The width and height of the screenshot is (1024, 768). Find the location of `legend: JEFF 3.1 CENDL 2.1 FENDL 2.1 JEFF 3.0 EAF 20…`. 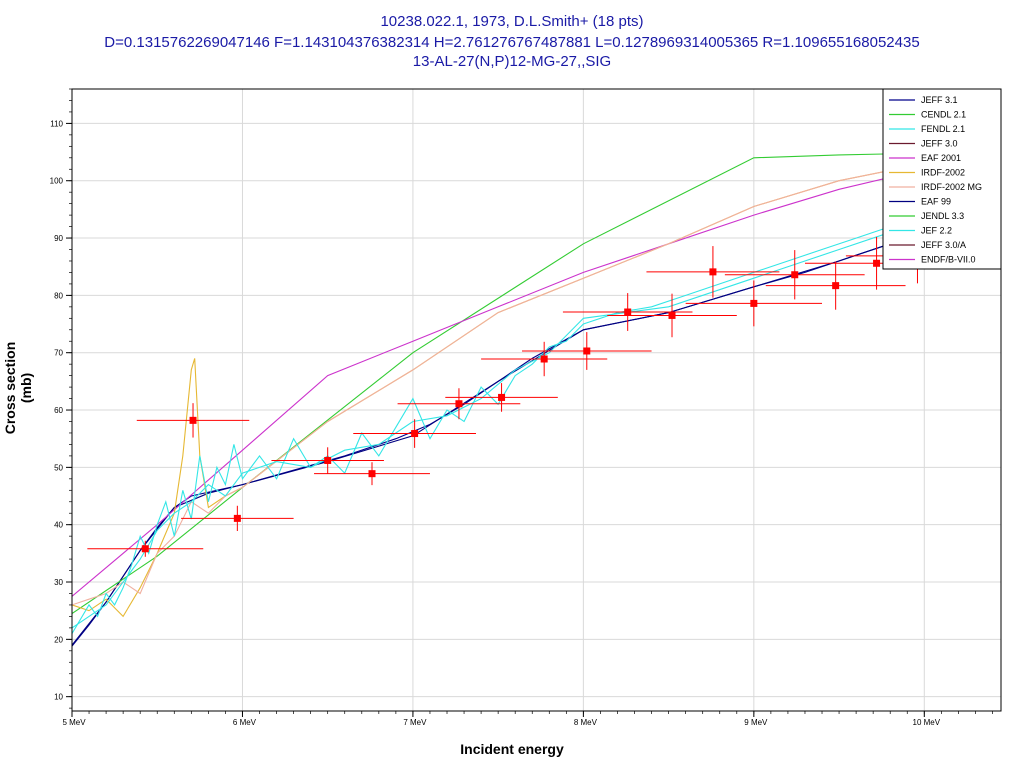

legend: JEFF 3.1 CENDL 2.1 FENDL 2.1 JEFF 3.0 EAF 20… is located at coordinates (942, 179).